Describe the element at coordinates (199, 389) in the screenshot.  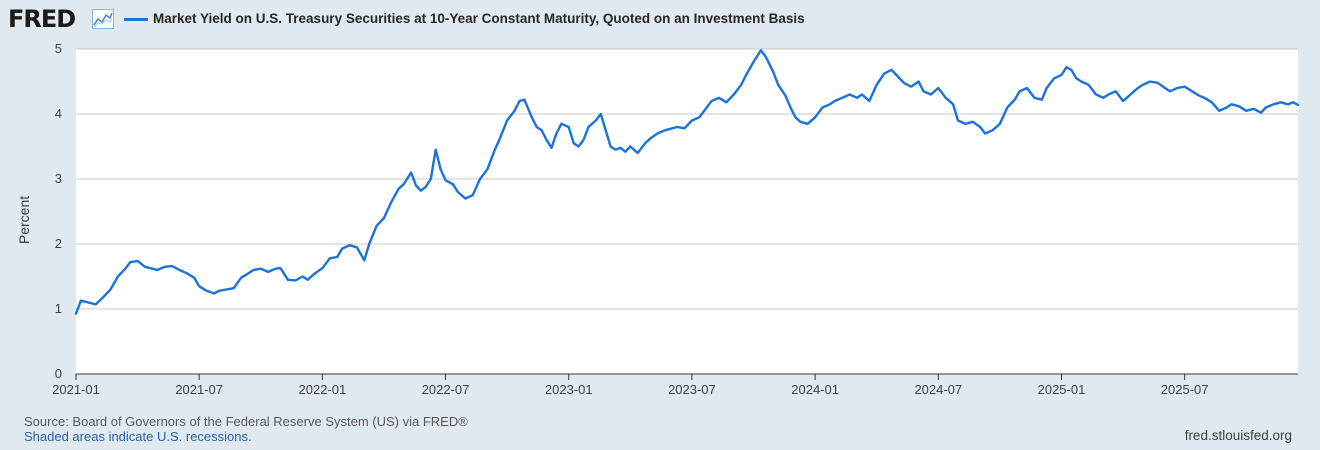
I see `x-tick-label-2021-07: 2021-07` at that location.